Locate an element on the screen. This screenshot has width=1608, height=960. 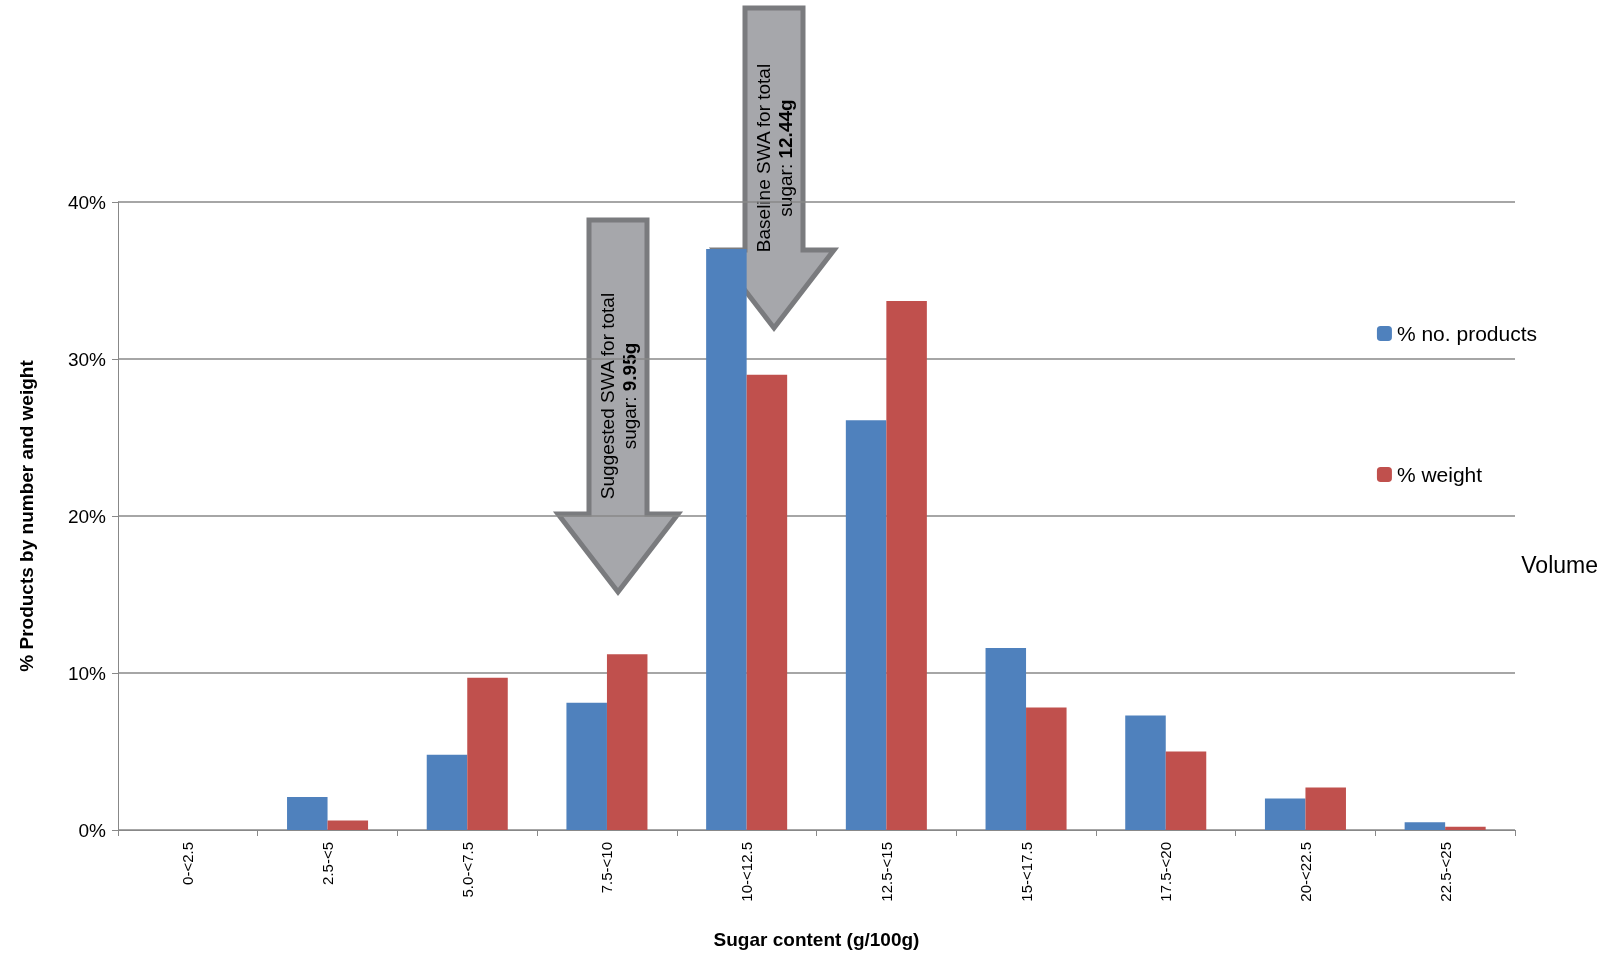
y-tick-label: 20% is located at coordinates (87, 516).